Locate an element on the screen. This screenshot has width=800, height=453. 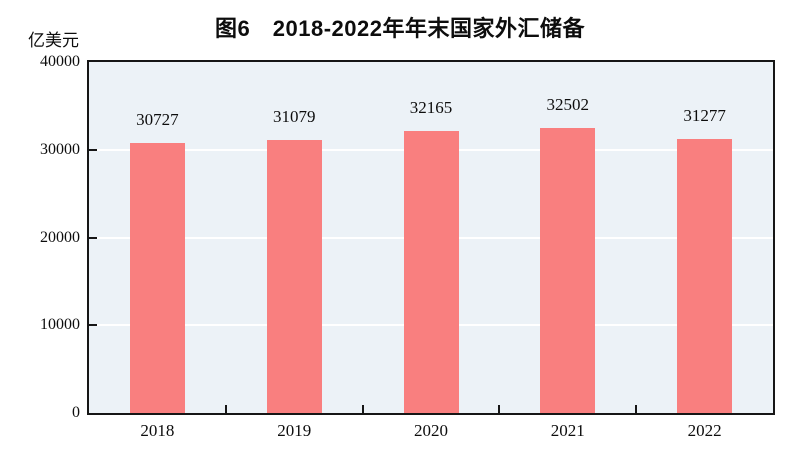
x-tick-label: 2018 is located at coordinates (157, 430).